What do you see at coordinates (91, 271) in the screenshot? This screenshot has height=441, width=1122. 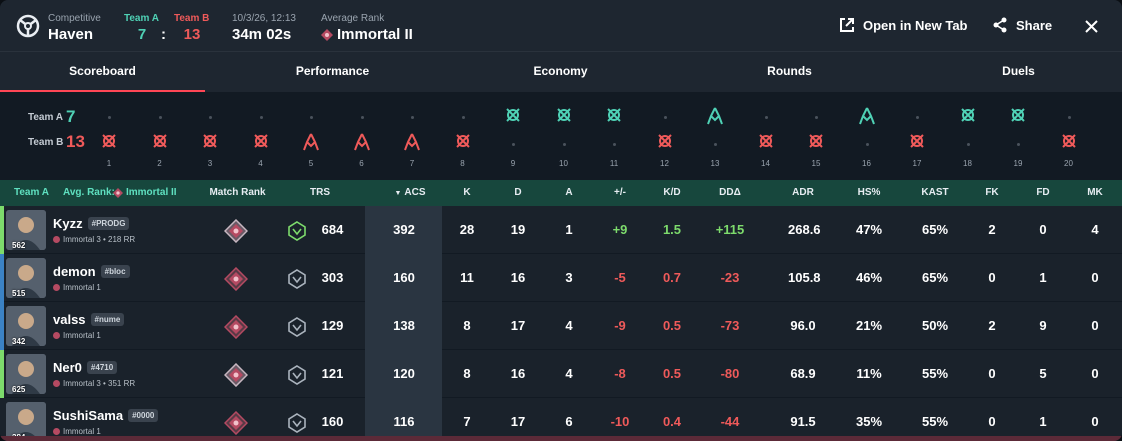 I see `player-name-block: demon #bloc` at bounding box center [91, 271].